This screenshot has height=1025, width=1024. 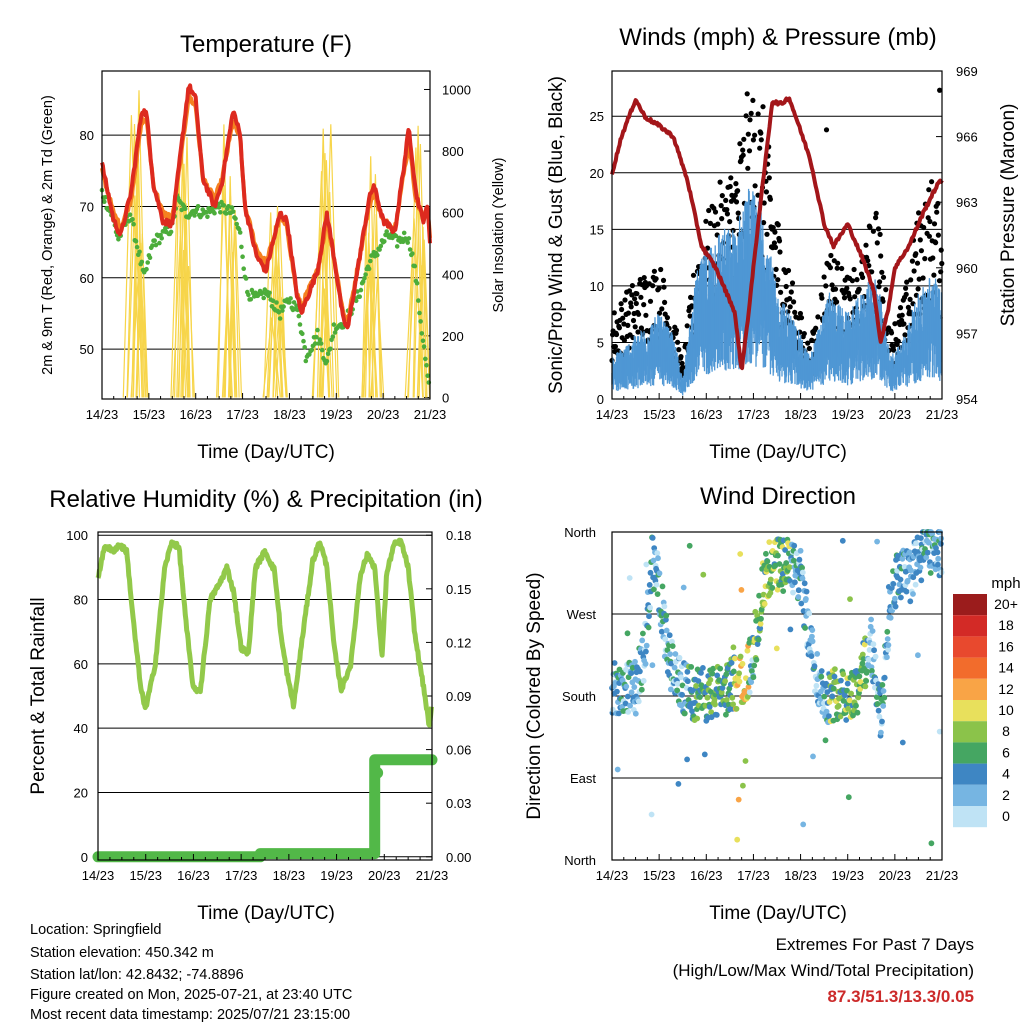 I want to click on legend-label: 4, so click(x=1006, y=774).